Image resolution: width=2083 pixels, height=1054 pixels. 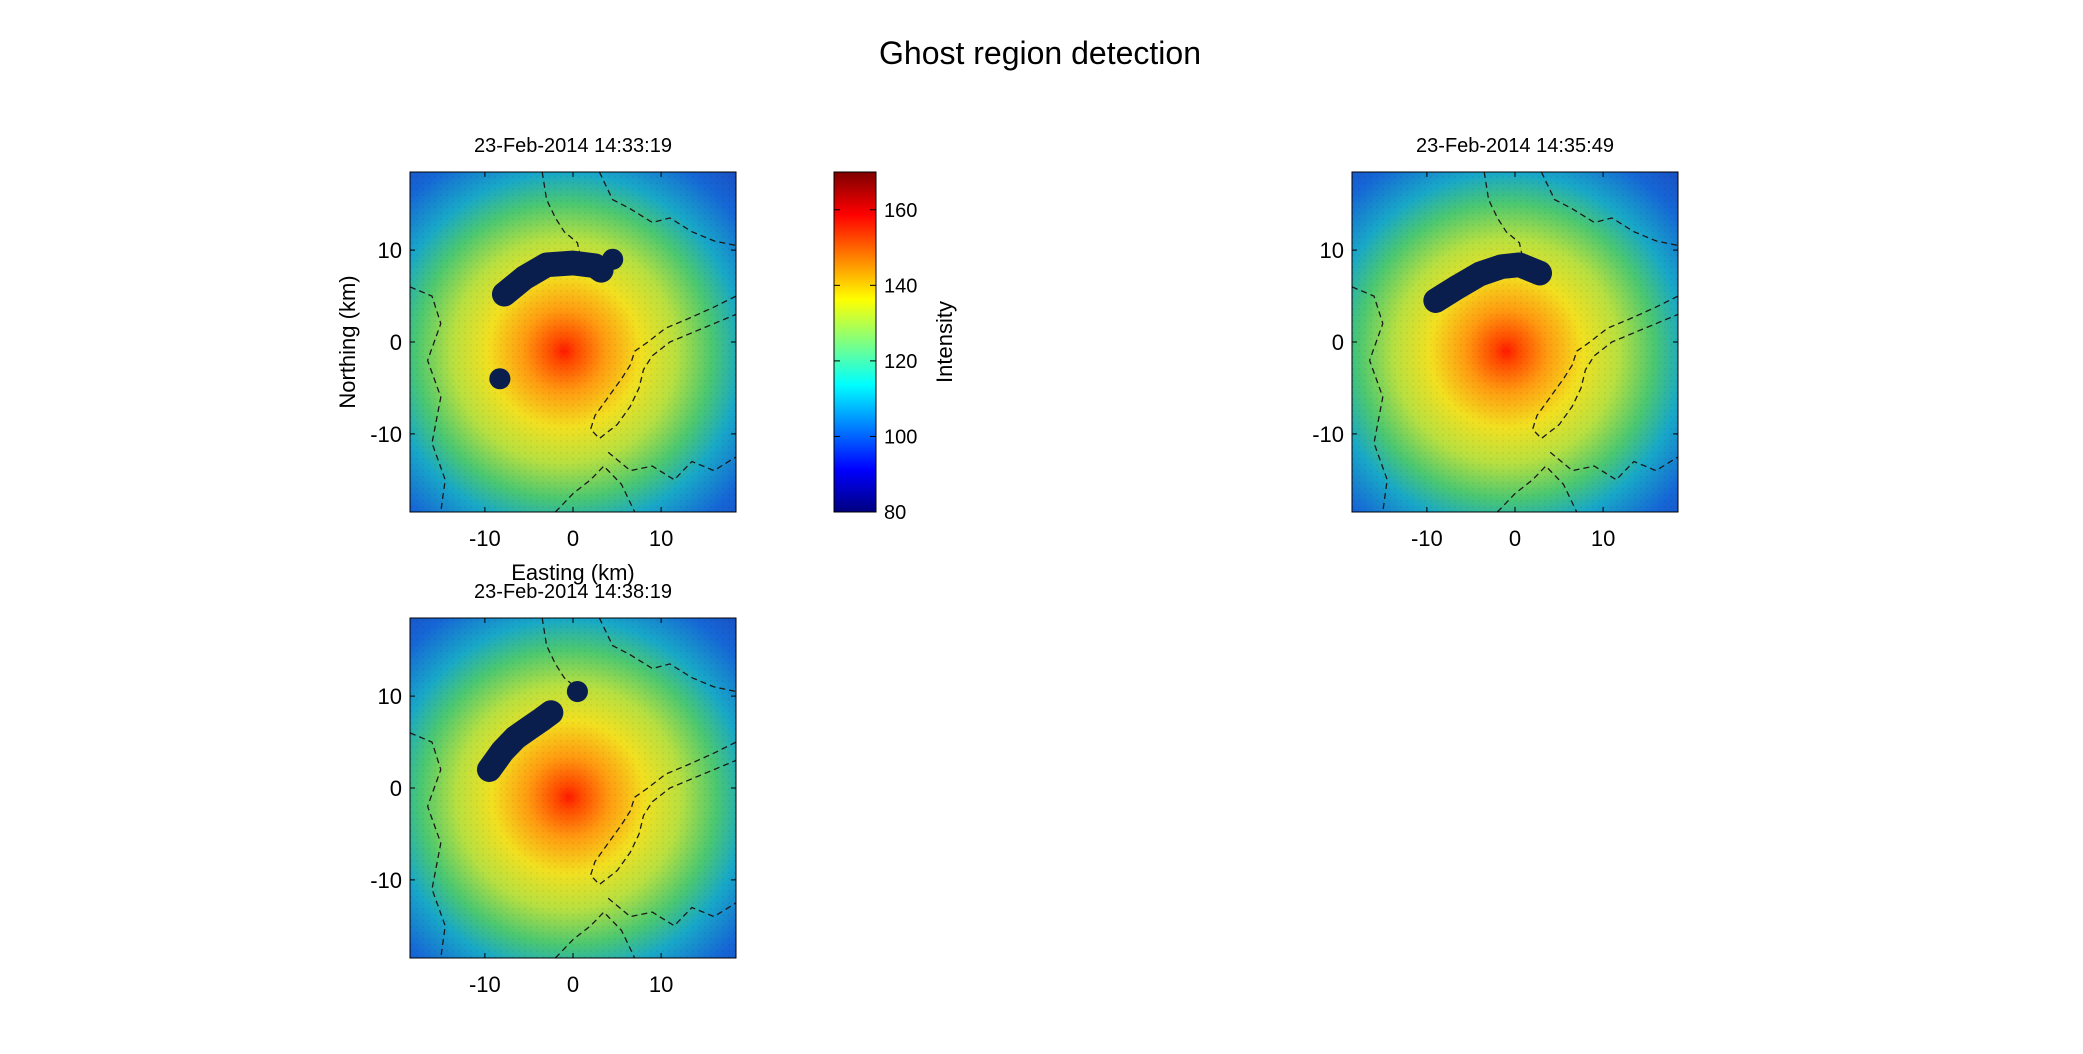 What do you see at coordinates (386, 880) in the screenshot?
I see `panel-3-y-tick-label: -10` at bounding box center [386, 880].